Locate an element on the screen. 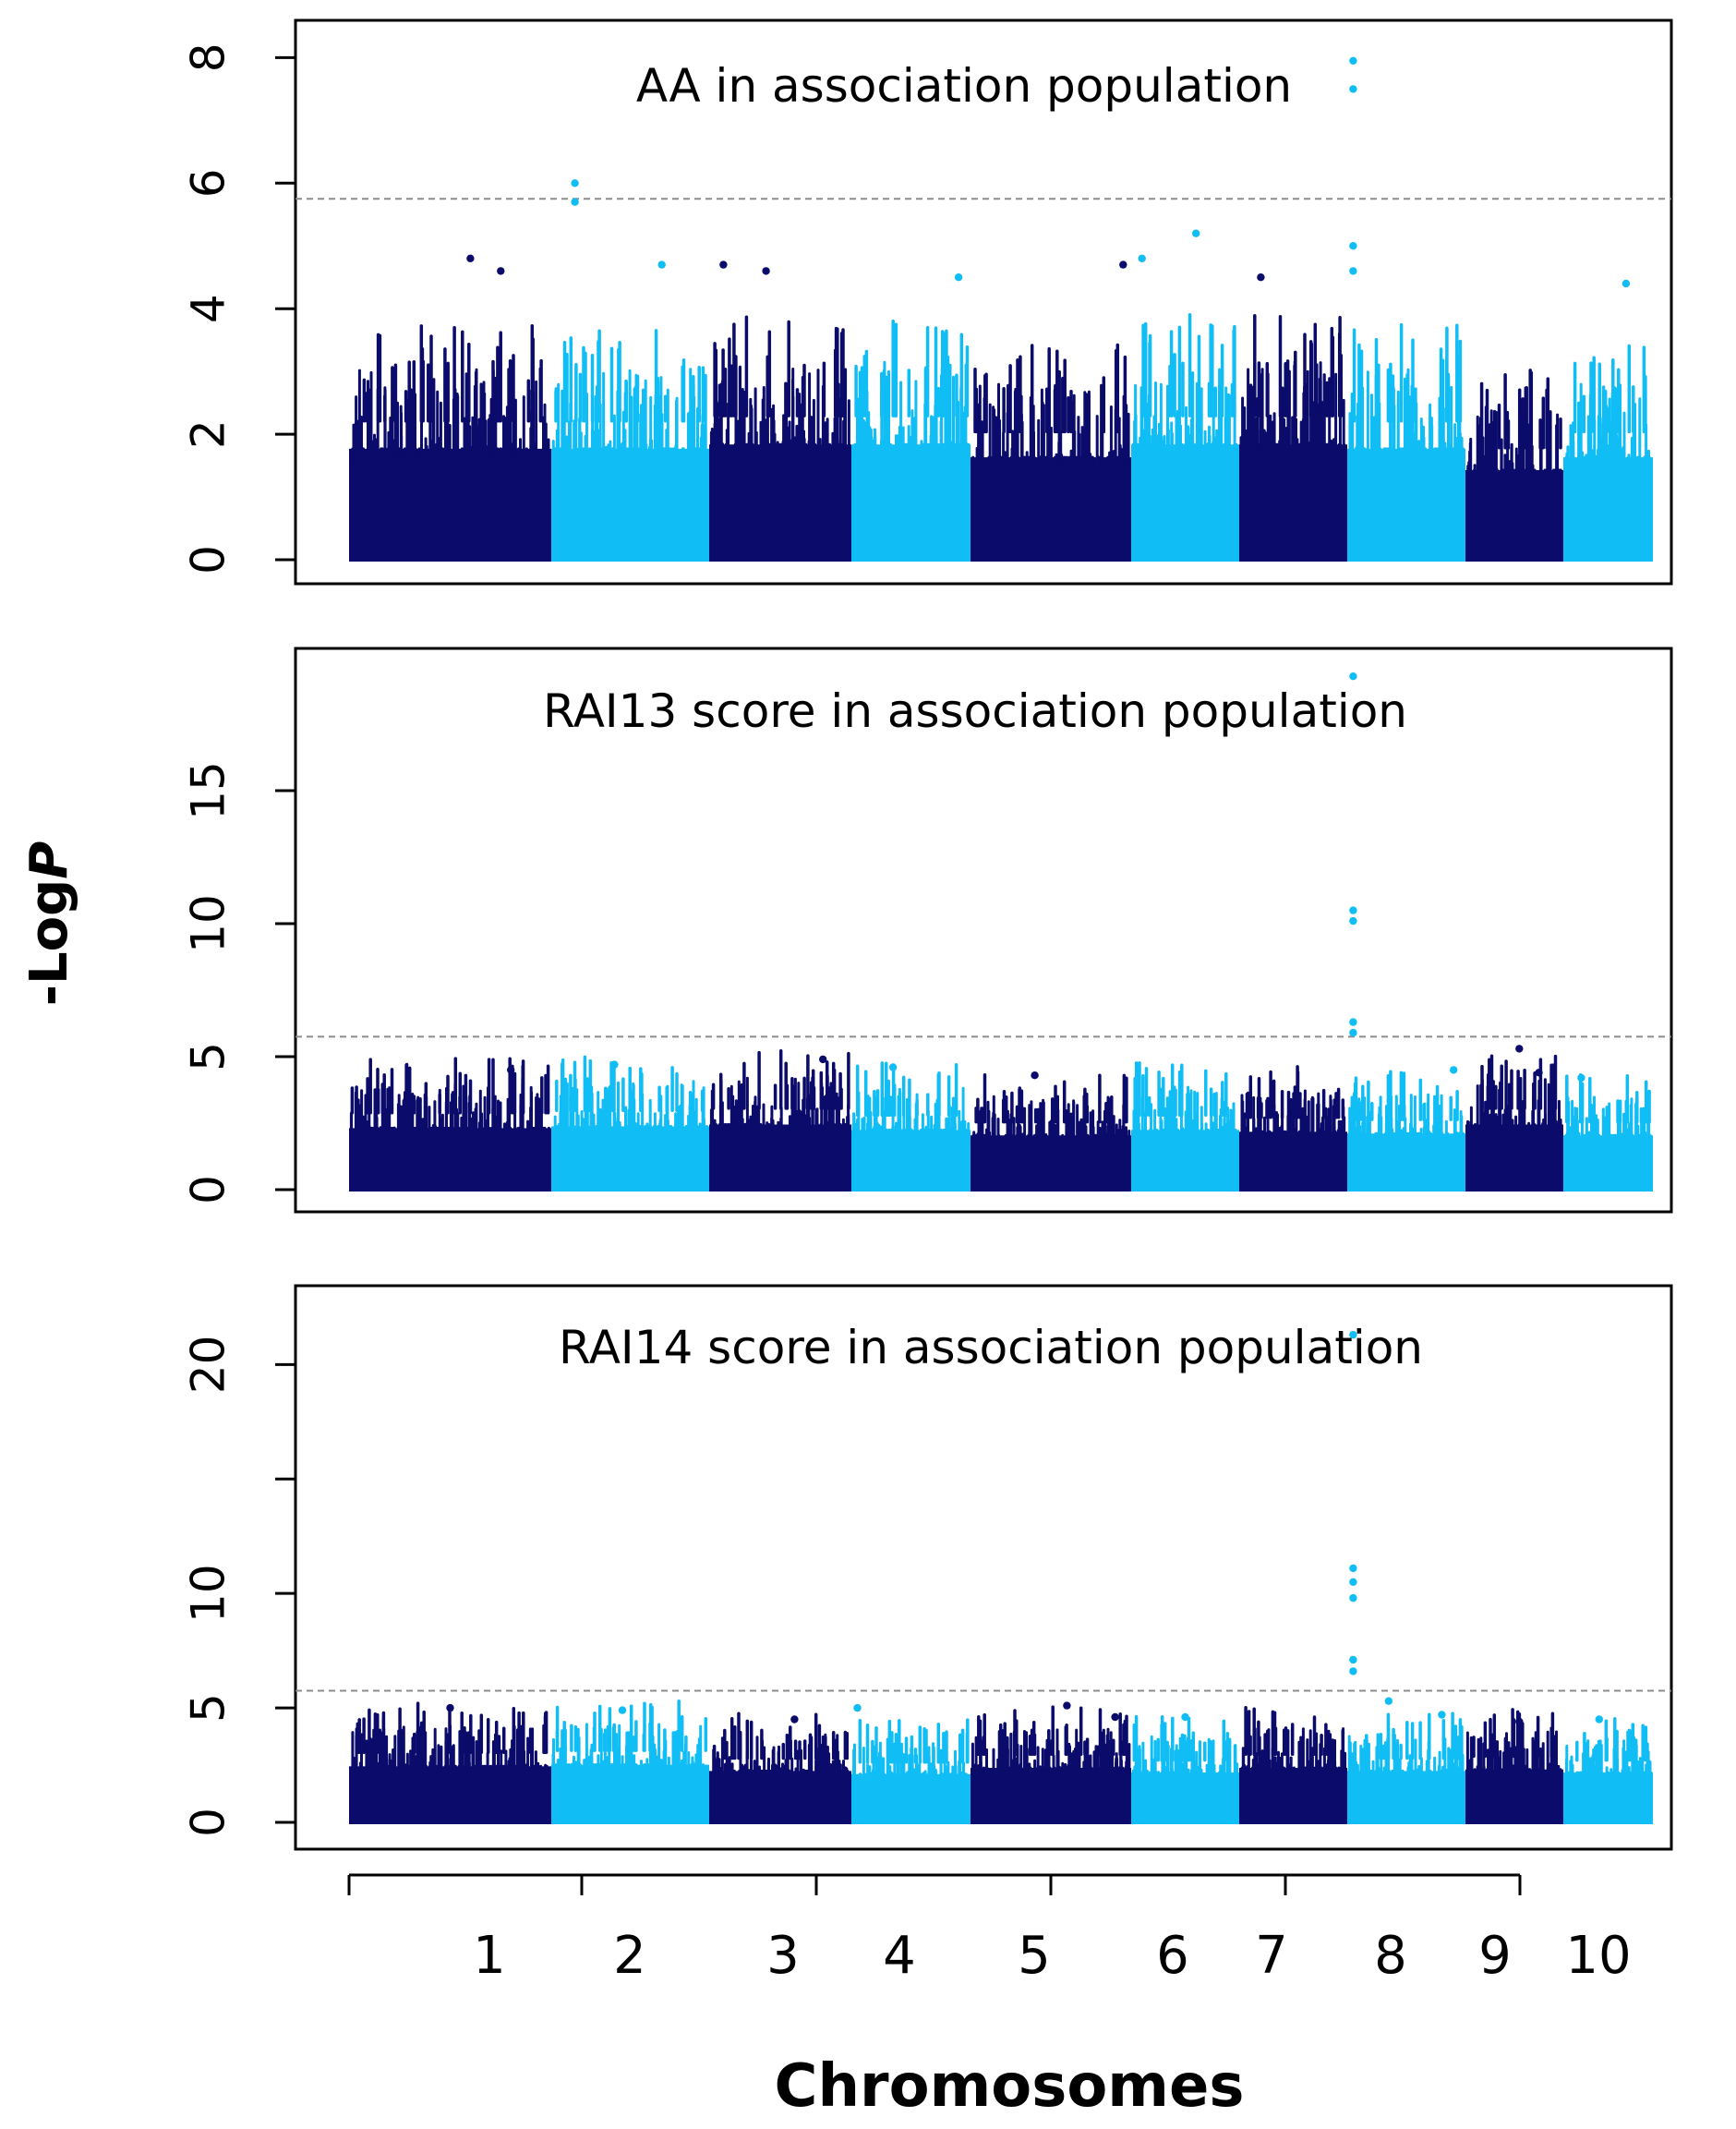  chromosome-label-2: 2 is located at coordinates (630, 1956).